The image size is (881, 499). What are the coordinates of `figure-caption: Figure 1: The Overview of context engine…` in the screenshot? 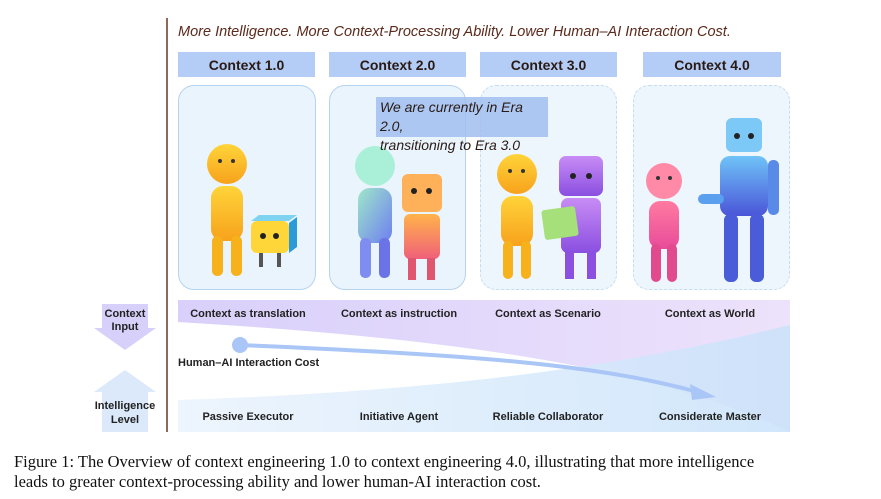 It's located at (444, 472).